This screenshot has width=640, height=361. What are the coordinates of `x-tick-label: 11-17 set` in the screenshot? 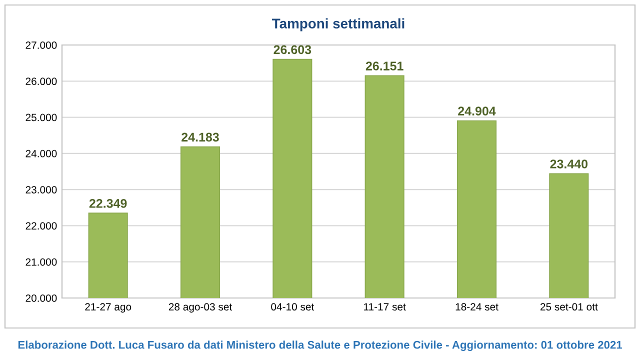 It's located at (385, 307).